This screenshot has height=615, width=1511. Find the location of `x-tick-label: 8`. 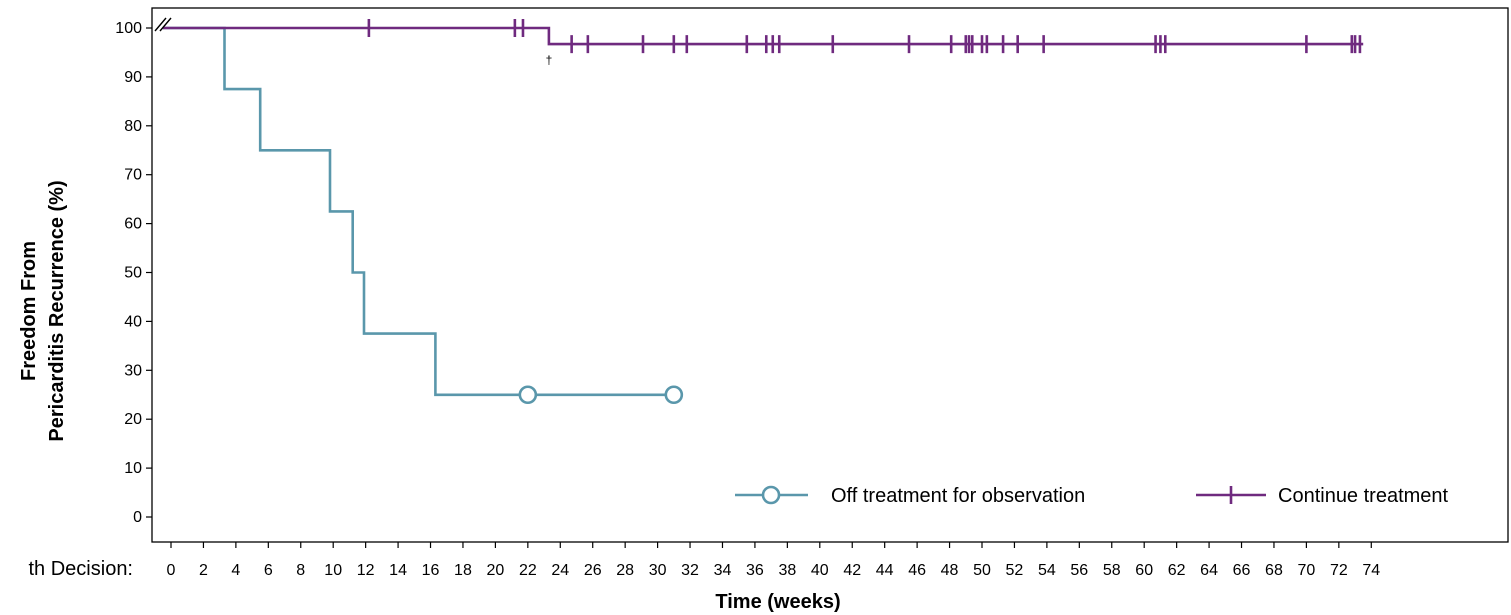

x-tick-label: 8 is located at coordinates (300, 570).